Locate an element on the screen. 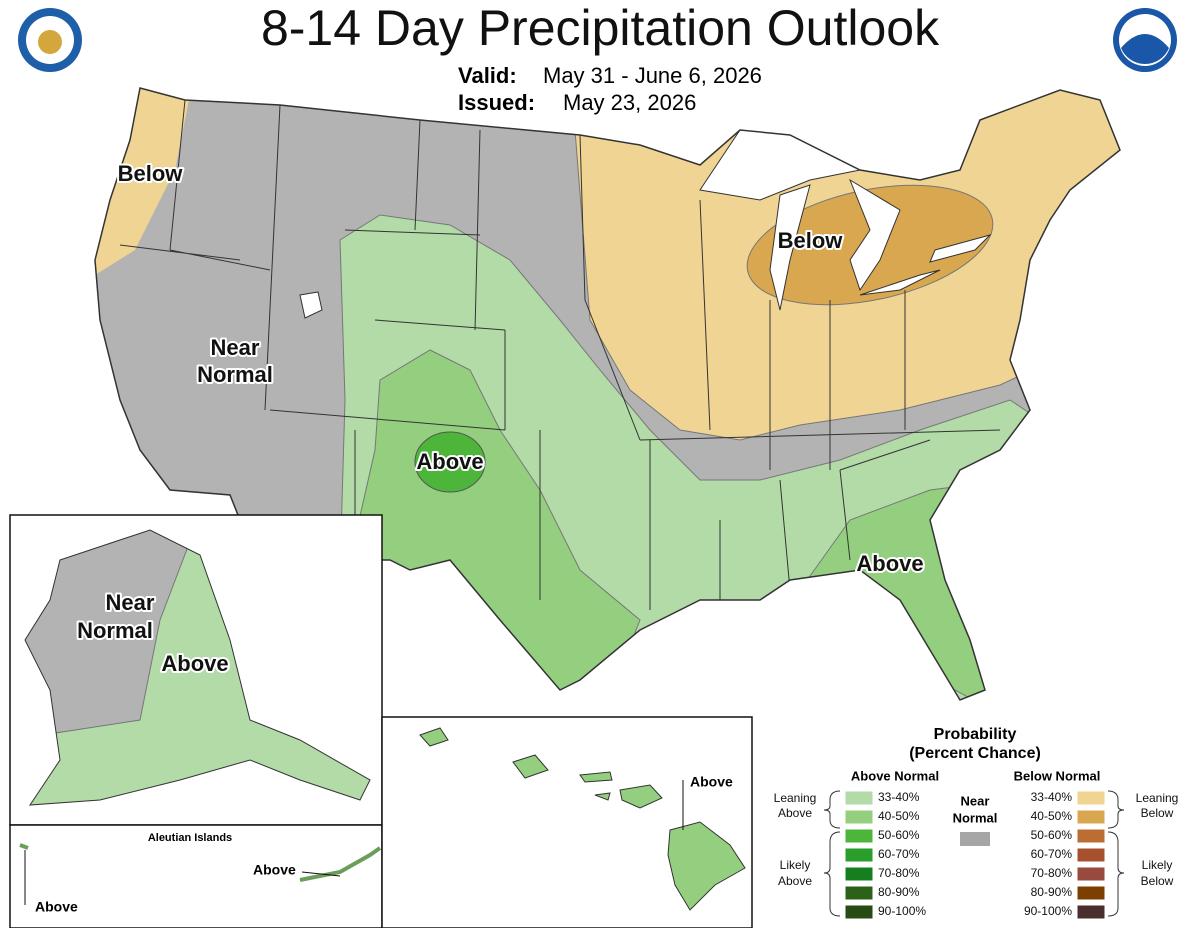 The image size is (1200, 928). issued-label: Issued: is located at coordinates (496, 102).